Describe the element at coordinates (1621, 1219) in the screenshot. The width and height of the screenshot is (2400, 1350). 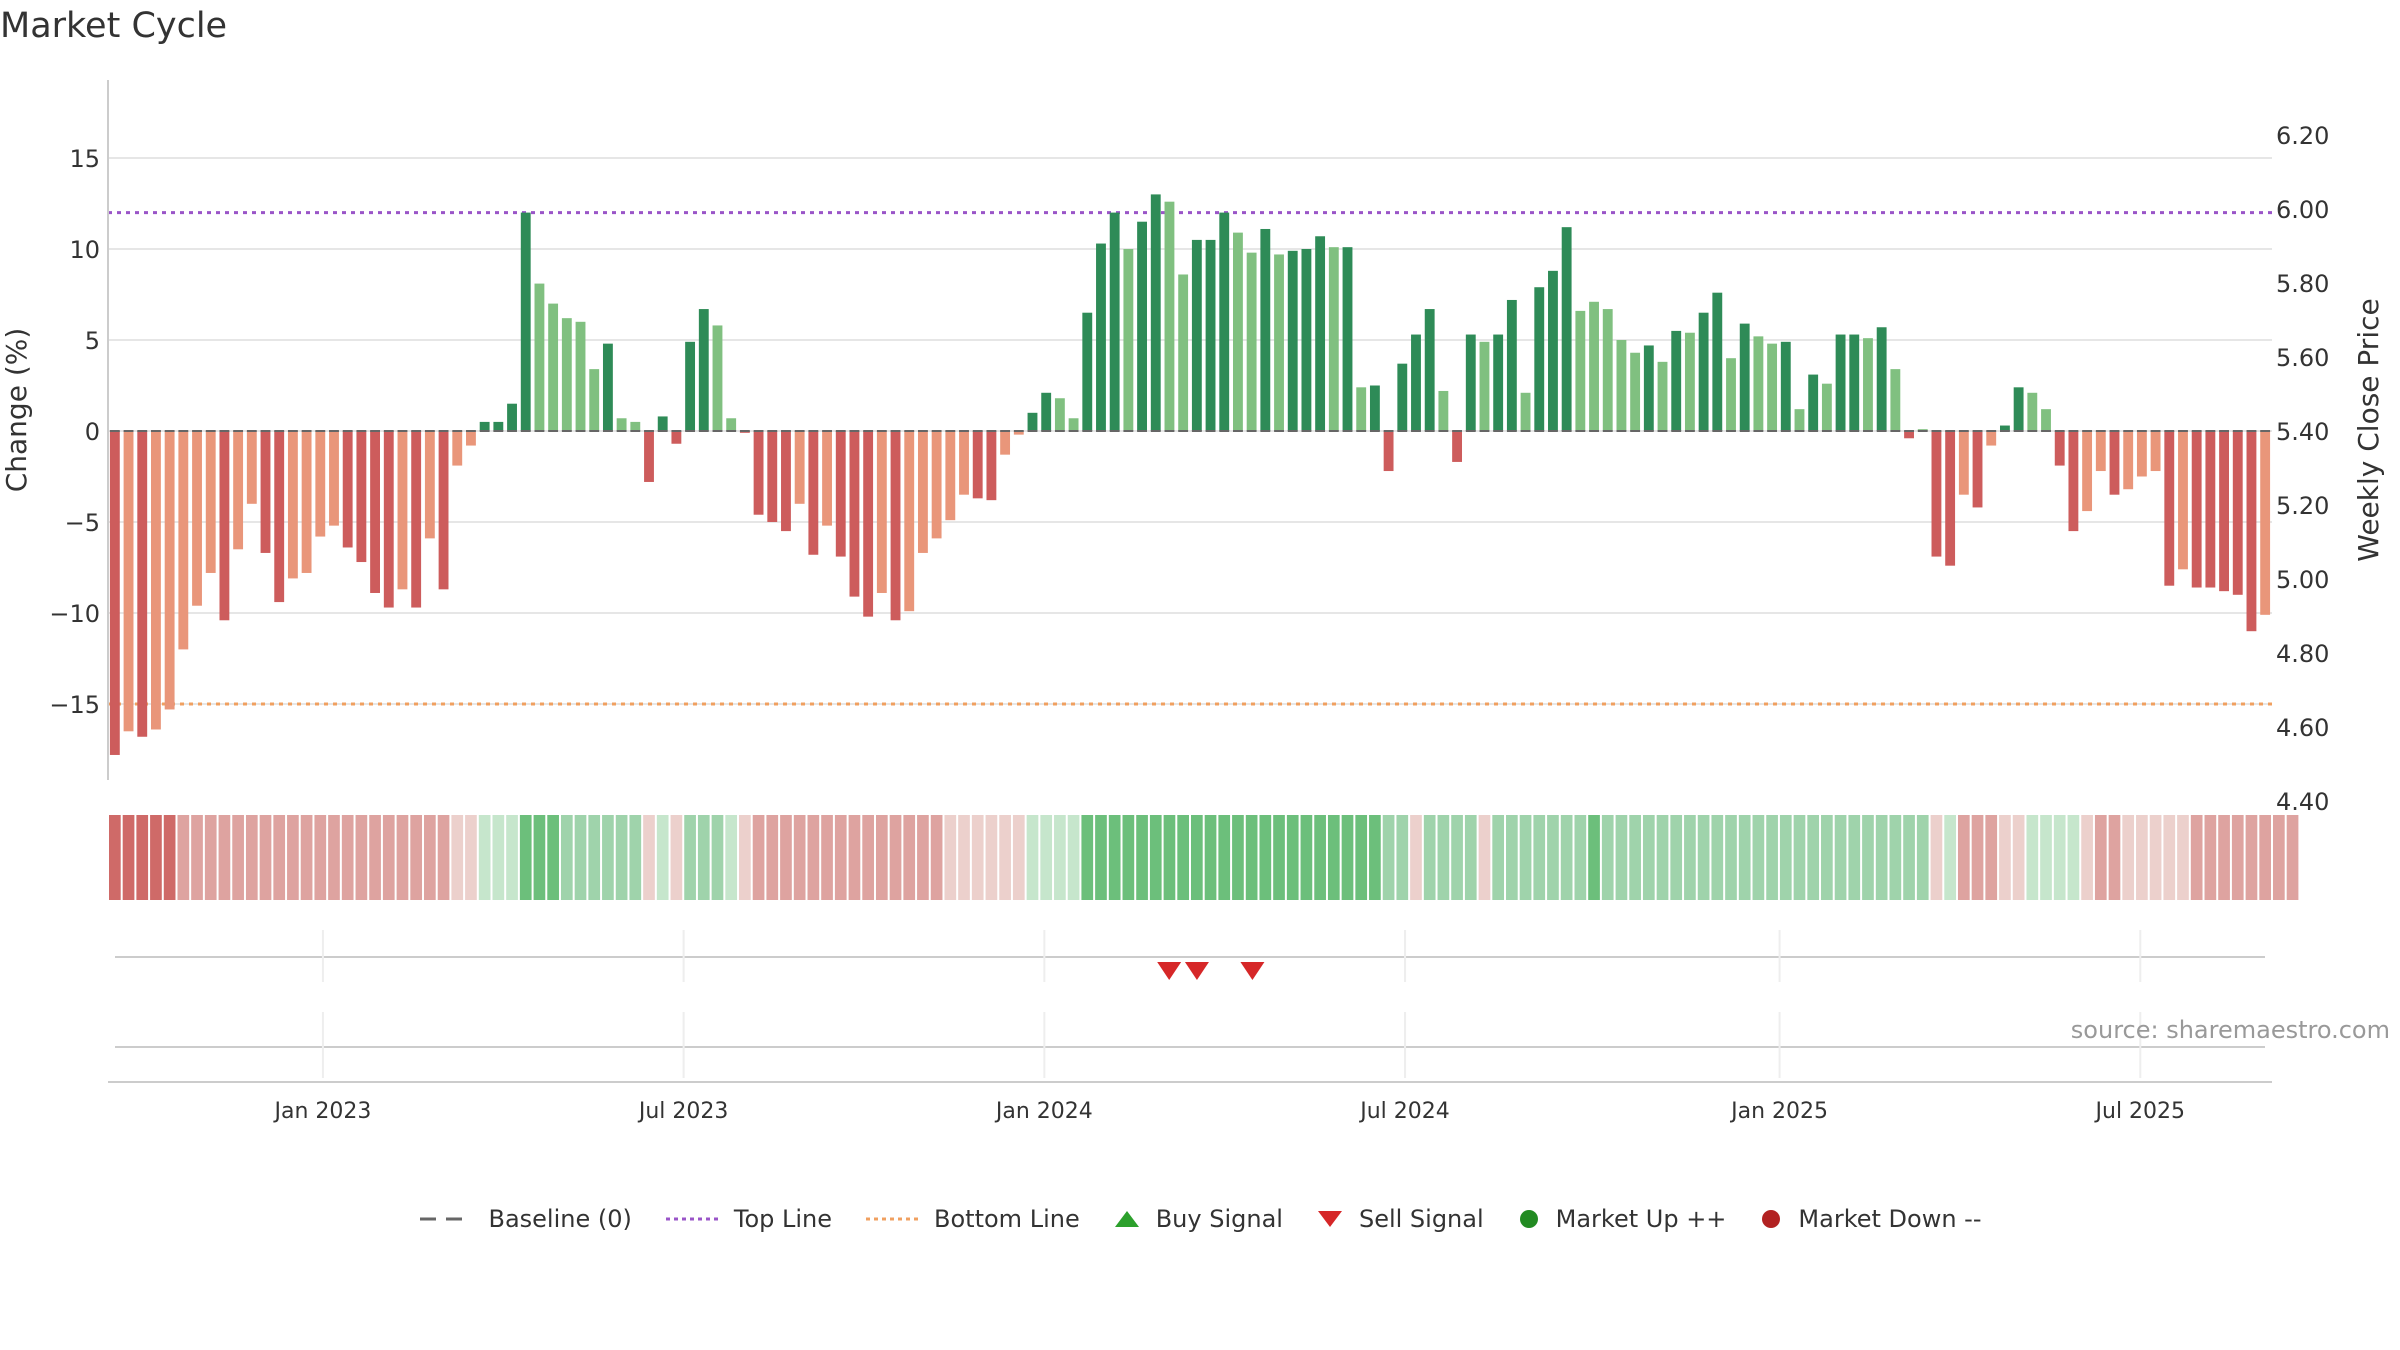
I see `legend-item-market-up: Market Up ++` at that location.